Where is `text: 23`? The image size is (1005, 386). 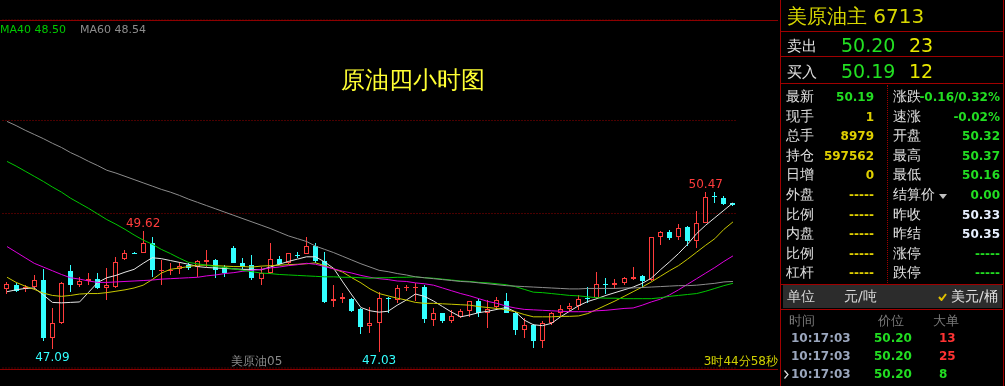 text: 23 is located at coordinates (921, 45).